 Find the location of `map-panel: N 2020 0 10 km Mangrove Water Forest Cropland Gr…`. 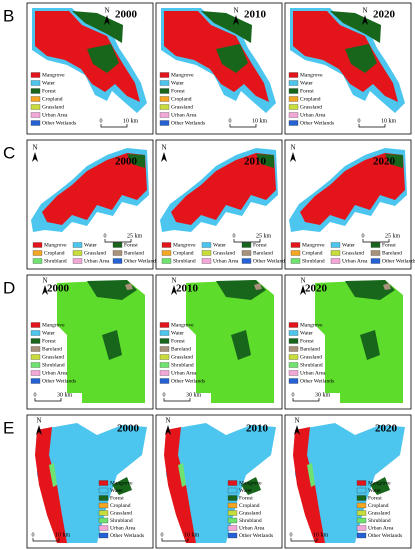

map-panel: N 2020 0 10 km Mangrove Water Forest Cropland Gr… is located at coordinates (348, 68).